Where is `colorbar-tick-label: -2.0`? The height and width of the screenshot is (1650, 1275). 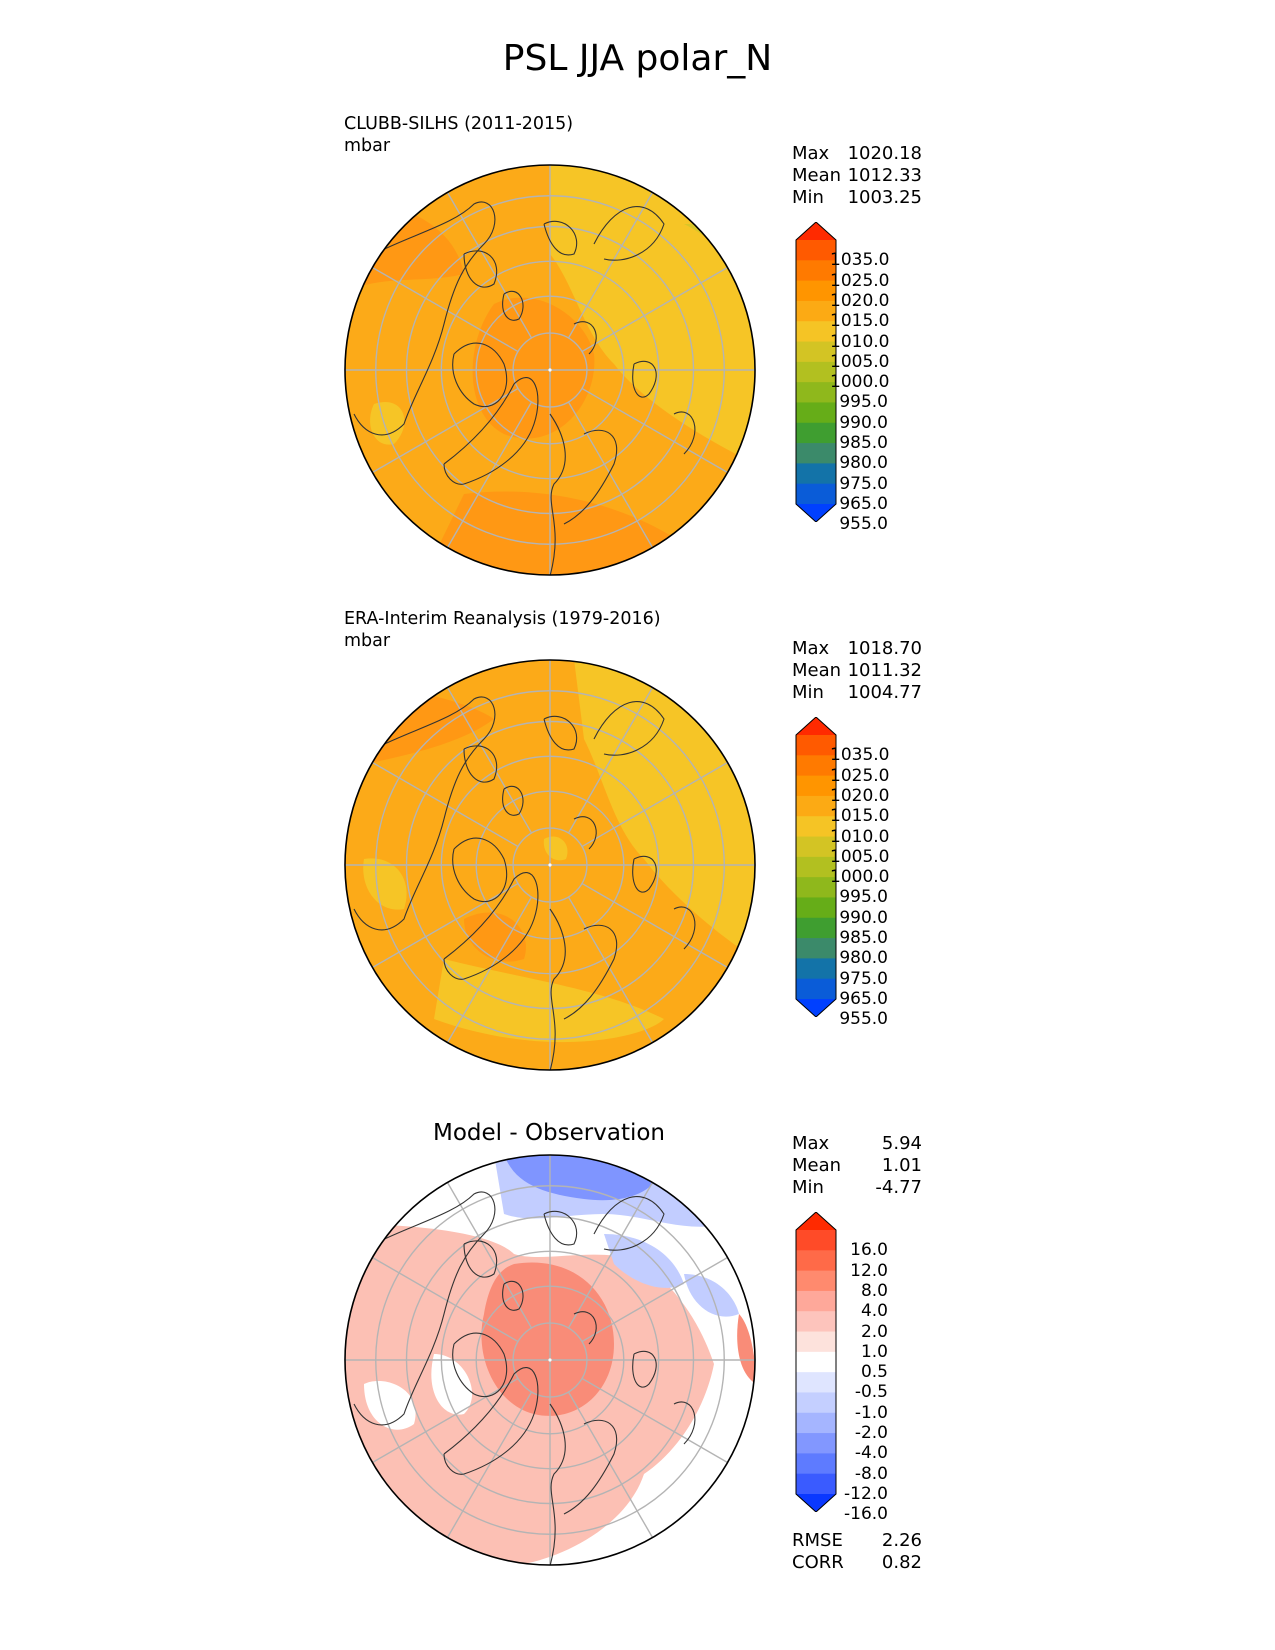 colorbar-tick-label: -2.0 is located at coordinates (871, 1433).